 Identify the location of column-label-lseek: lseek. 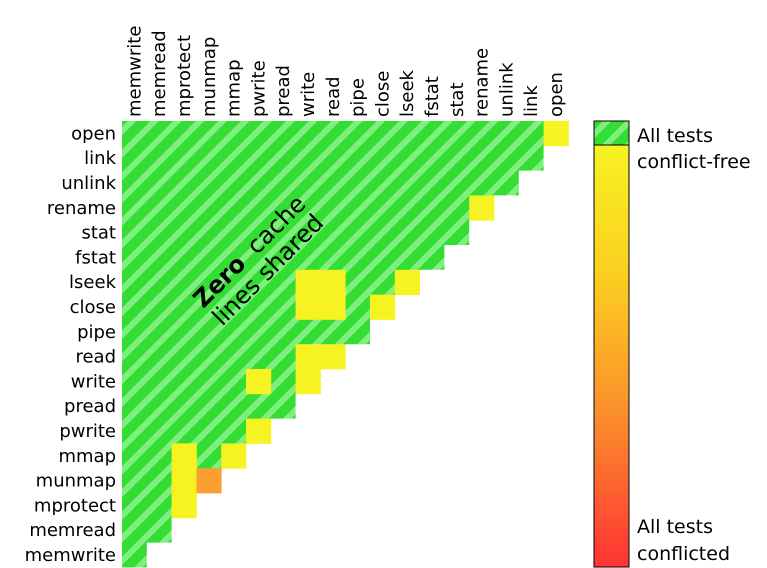
(407, 93).